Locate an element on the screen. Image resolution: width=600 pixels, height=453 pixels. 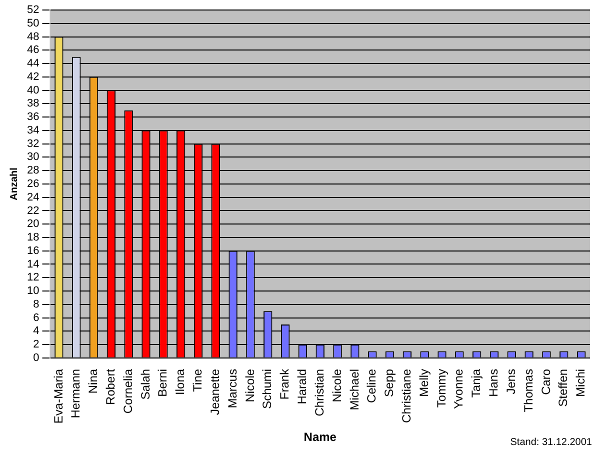
x-tick-label: Robert is located at coordinates (110, 386).